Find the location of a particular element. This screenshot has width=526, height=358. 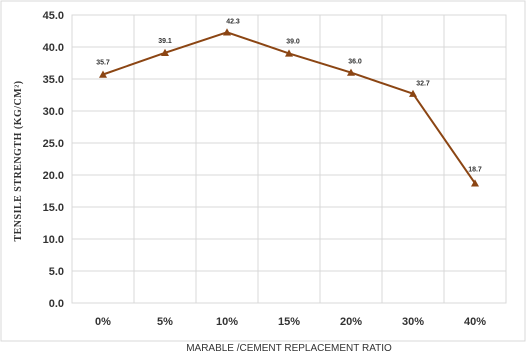

y-axis-title: TENSILE STRENGTH (KG/CM²) is located at coordinates (18, 160).